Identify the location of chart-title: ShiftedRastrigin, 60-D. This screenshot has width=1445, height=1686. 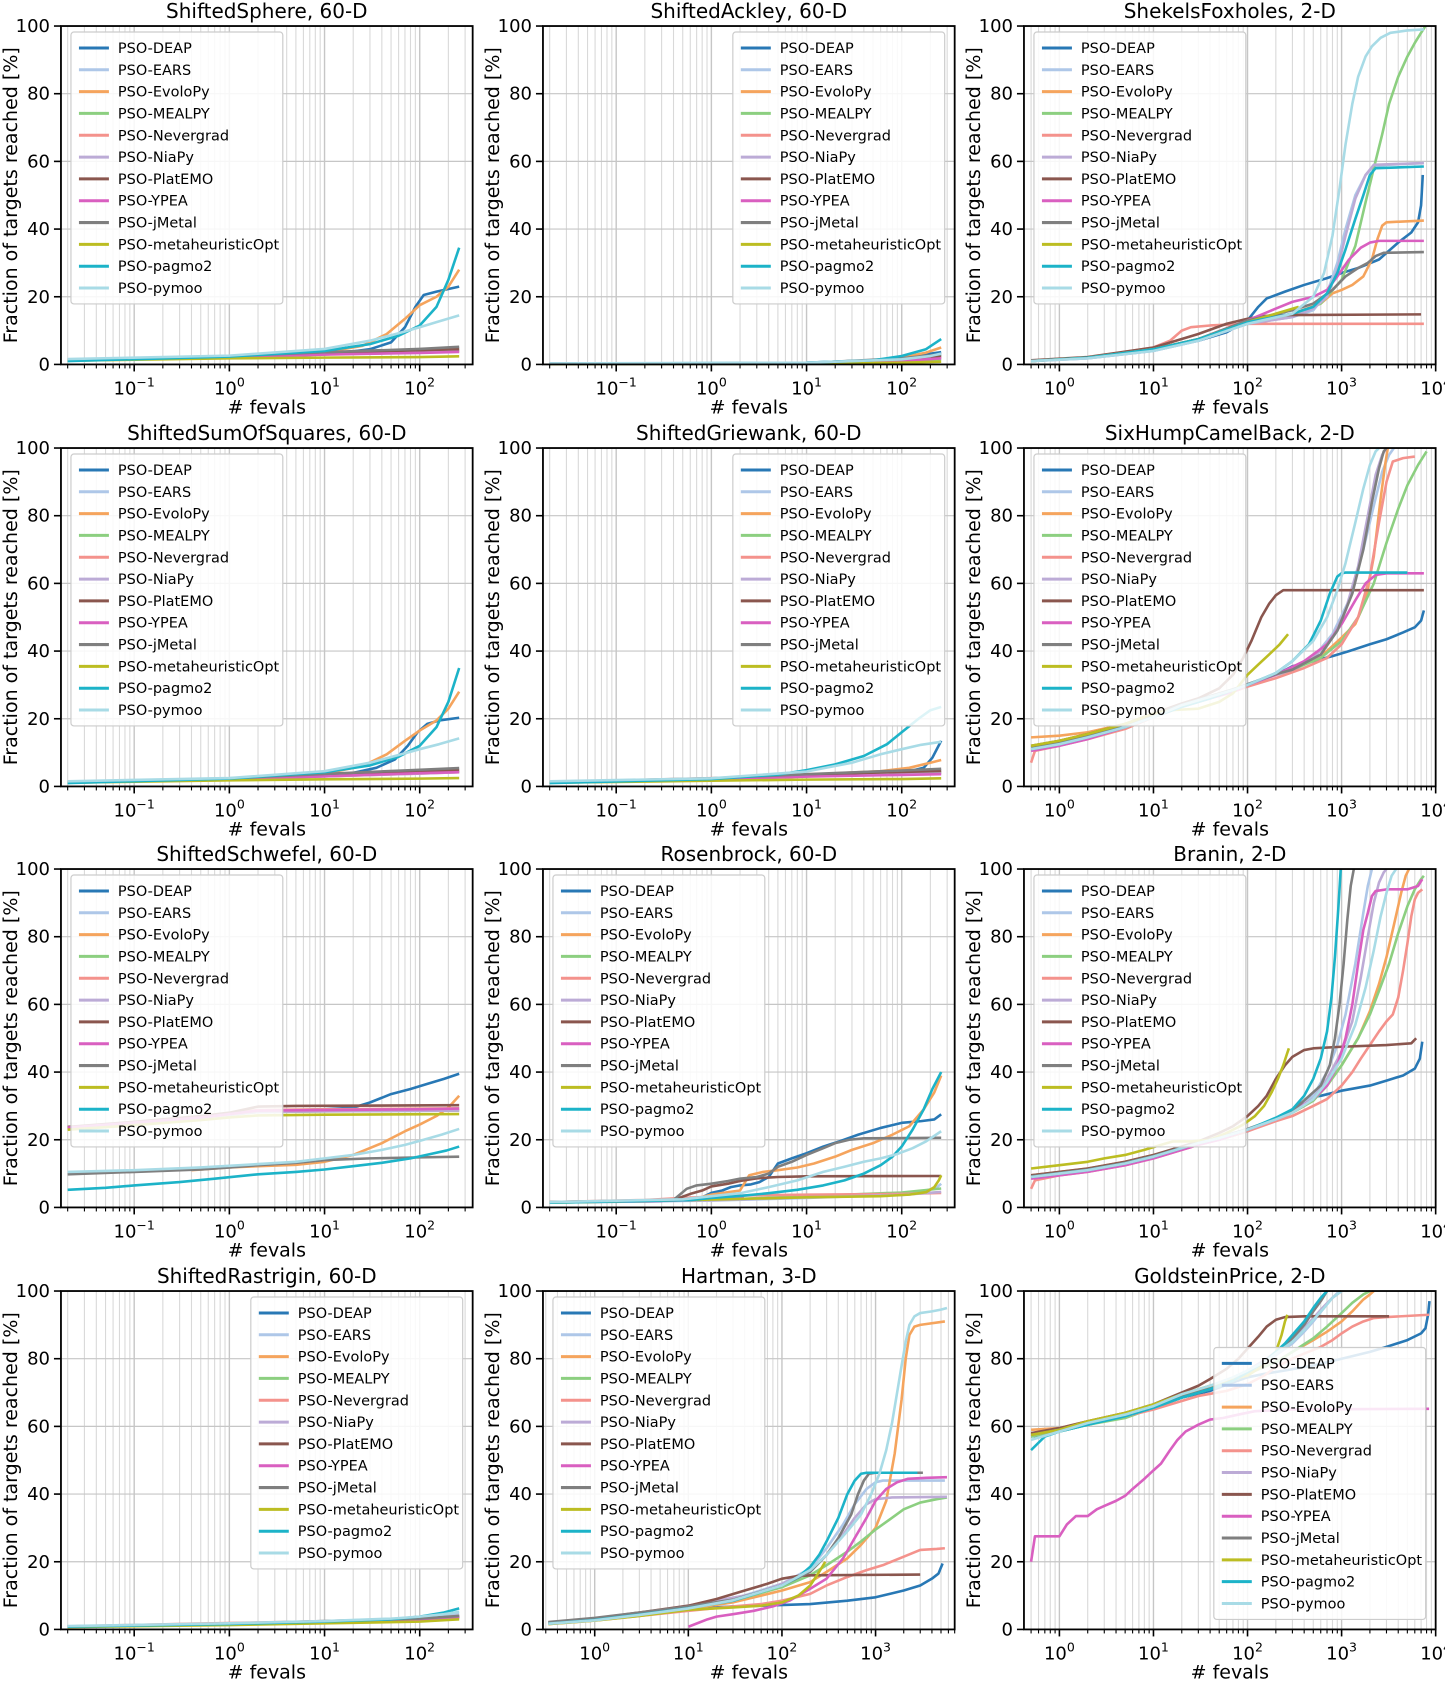
(267, 1276).